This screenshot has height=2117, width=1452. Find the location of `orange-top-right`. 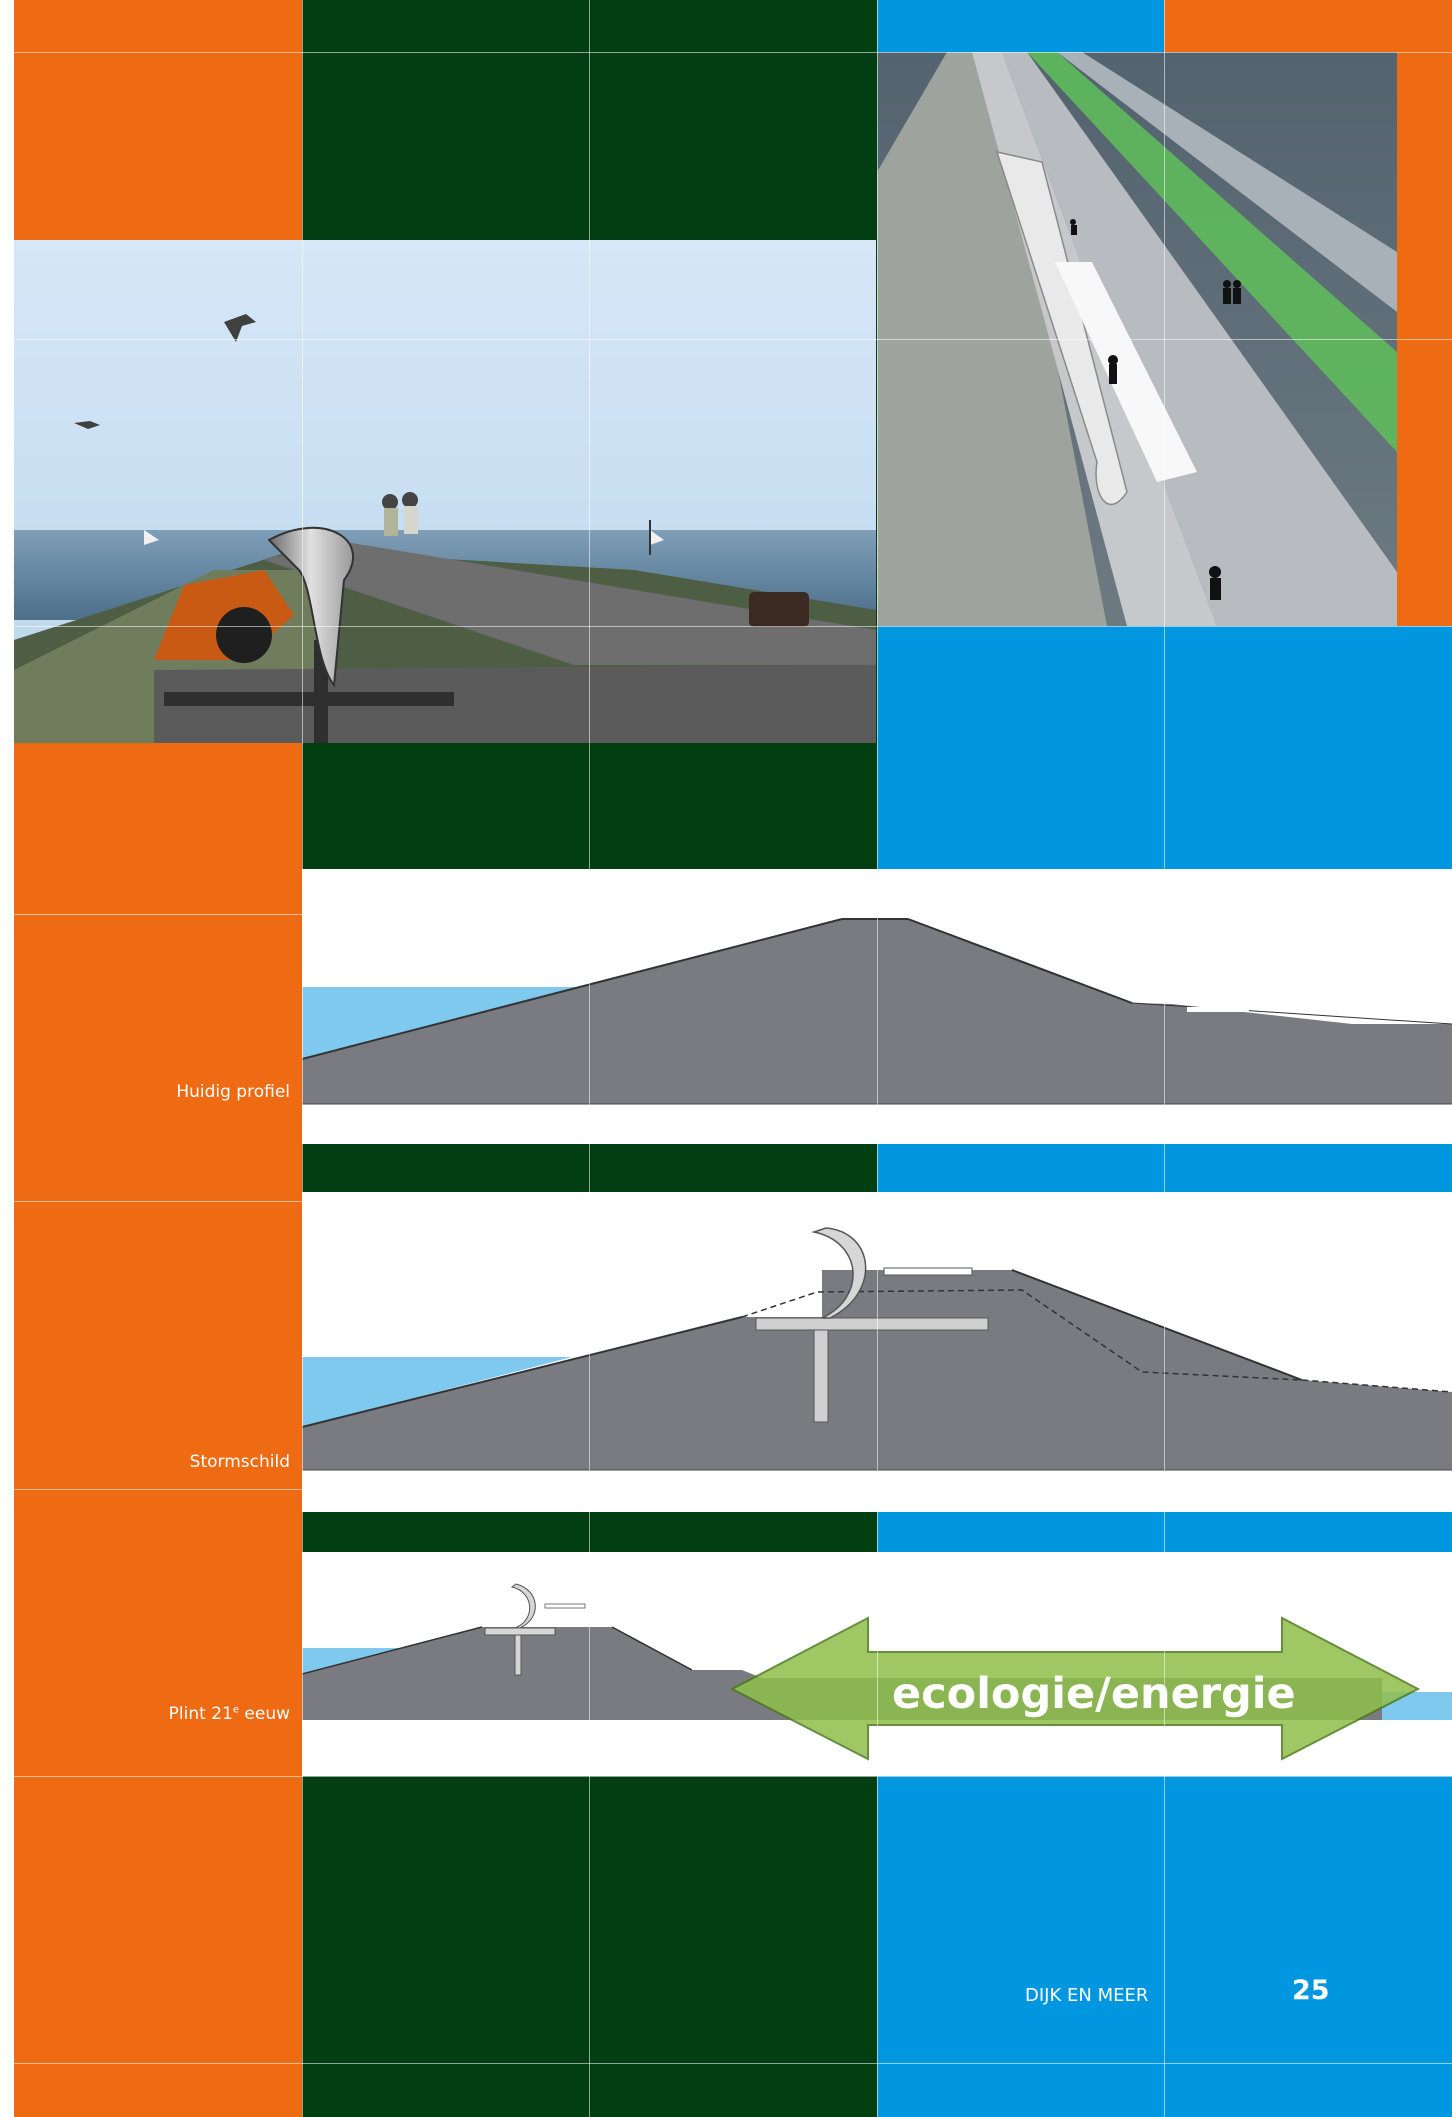

orange-top-right is located at coordinates (1308, 26).